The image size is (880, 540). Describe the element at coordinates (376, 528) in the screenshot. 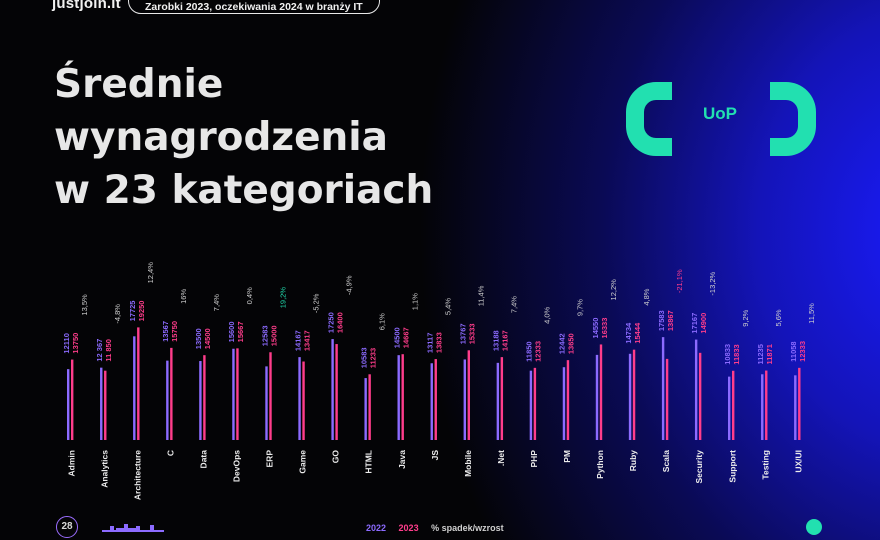

I see `legend-2022: 2022` at that location.